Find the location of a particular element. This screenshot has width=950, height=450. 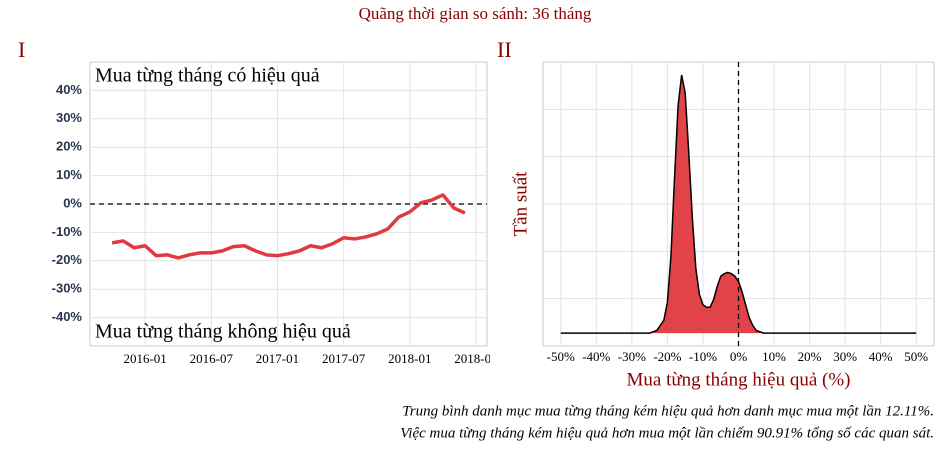

x-tick-label: 2017-01 is located at coordinates (277, 358).